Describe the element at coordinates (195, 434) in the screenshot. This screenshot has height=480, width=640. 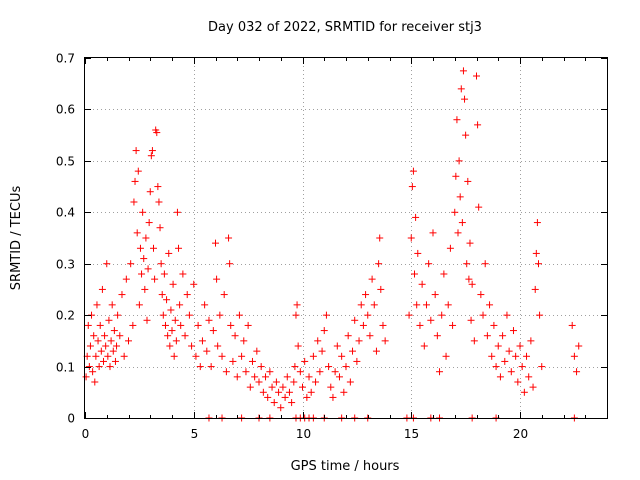
I see `x-tick-label: 5` at that location.